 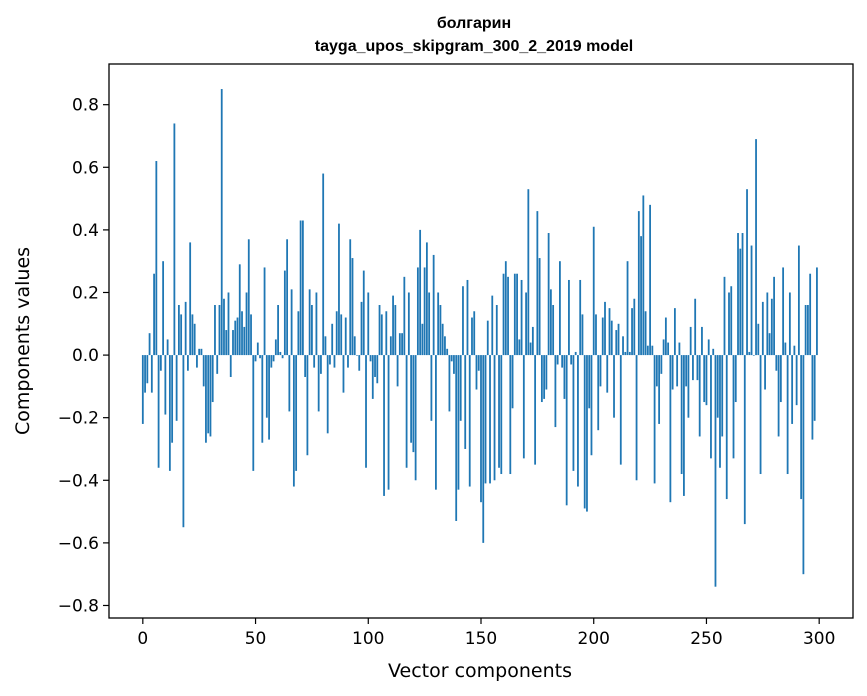 What do you see at coordinates (78, 481) in the screenshot?
I see `y-tick-label: −0.4` at bounding box center [78, 481].